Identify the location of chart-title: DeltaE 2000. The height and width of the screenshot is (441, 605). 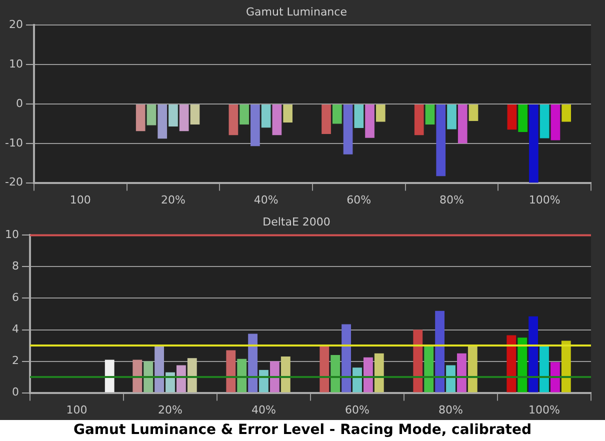
(296, 221).